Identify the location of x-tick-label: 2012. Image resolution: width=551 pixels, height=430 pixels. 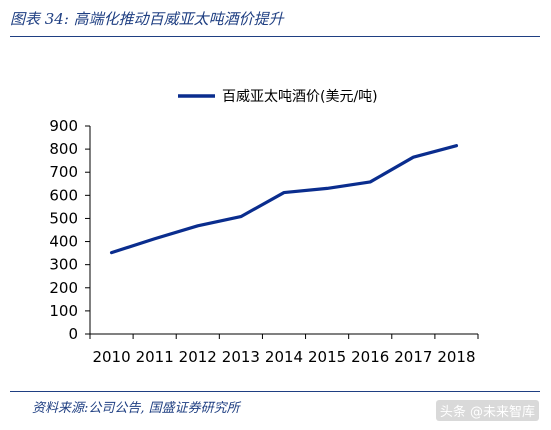
(198, 357).